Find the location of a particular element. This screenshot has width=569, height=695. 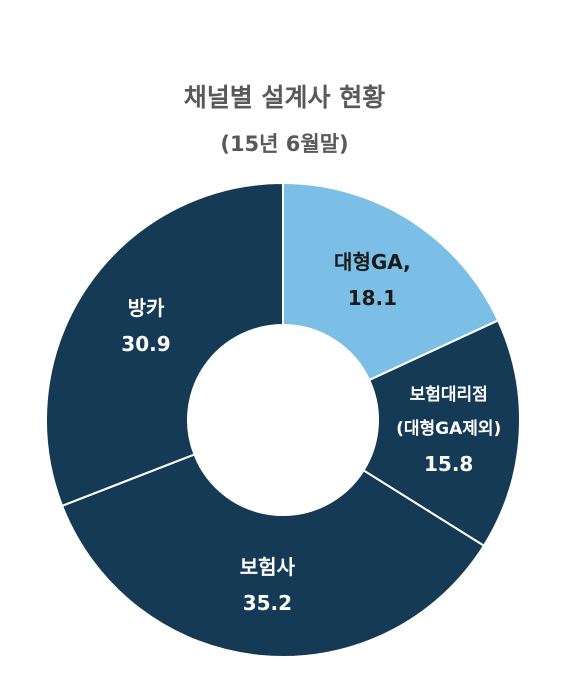

slice-label: 방카 30.9 is located at coordinates (145, 326).